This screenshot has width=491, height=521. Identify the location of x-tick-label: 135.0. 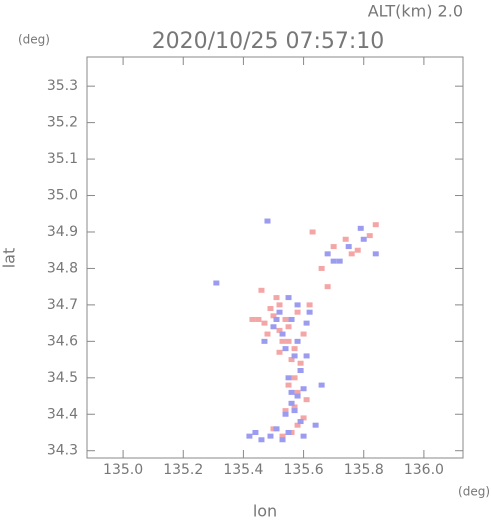
(123, 470).